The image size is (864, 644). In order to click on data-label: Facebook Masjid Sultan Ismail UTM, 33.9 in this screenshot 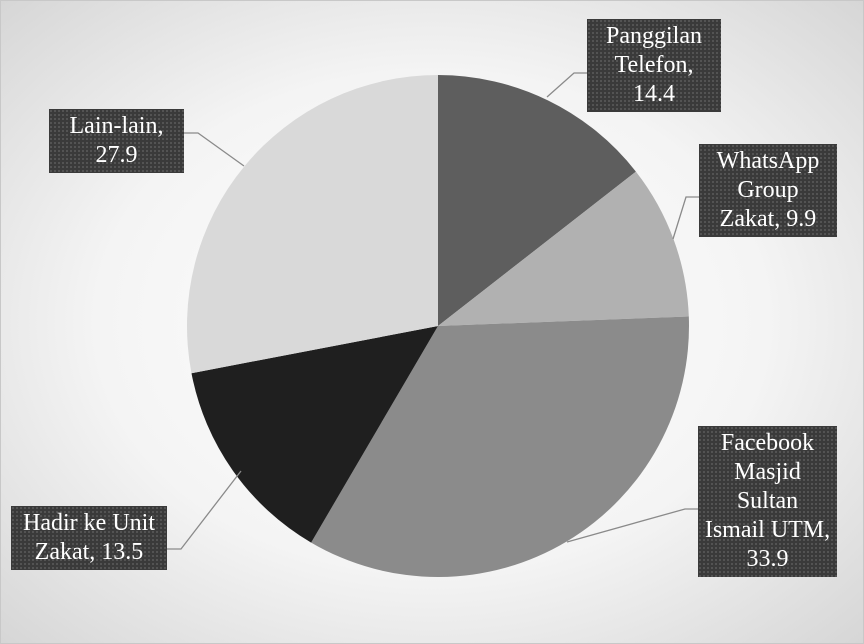, I will do `click(767, 501)`.